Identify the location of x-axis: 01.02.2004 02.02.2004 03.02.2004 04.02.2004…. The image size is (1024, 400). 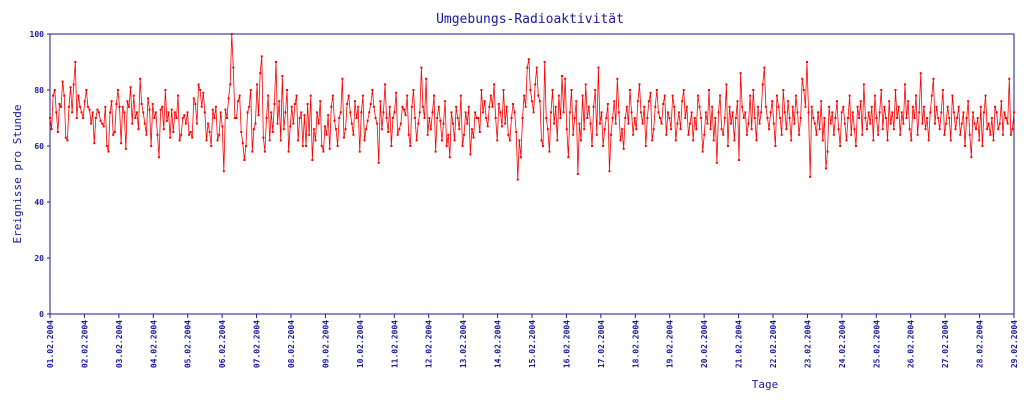
(532, 341).